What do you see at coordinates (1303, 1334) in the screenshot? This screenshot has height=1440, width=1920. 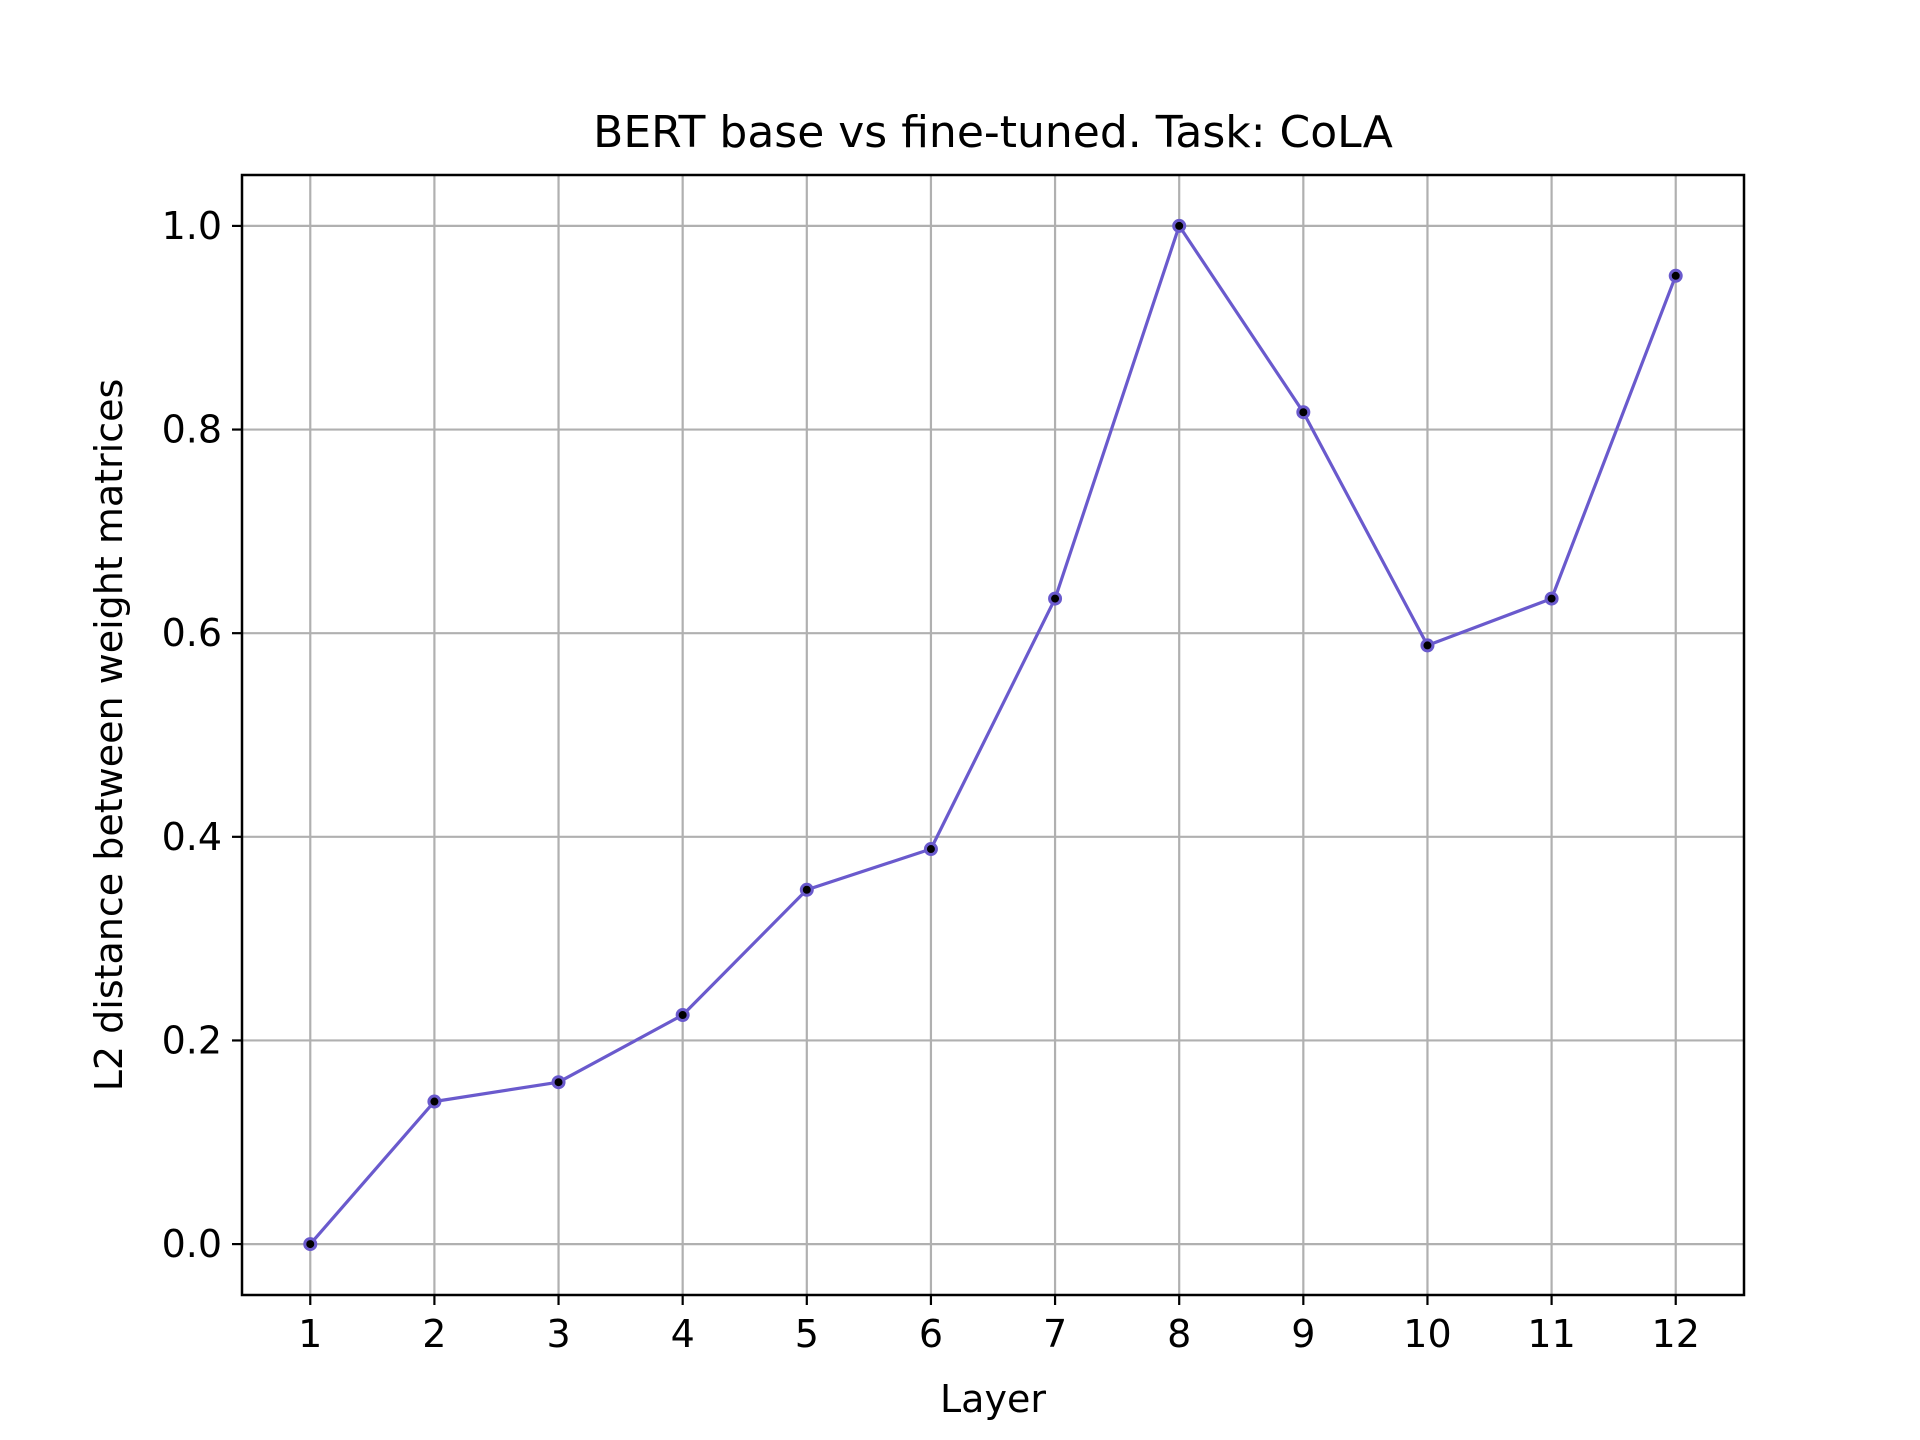 I see `x-tick-label: 9` at bounding box center [1303, 1334].